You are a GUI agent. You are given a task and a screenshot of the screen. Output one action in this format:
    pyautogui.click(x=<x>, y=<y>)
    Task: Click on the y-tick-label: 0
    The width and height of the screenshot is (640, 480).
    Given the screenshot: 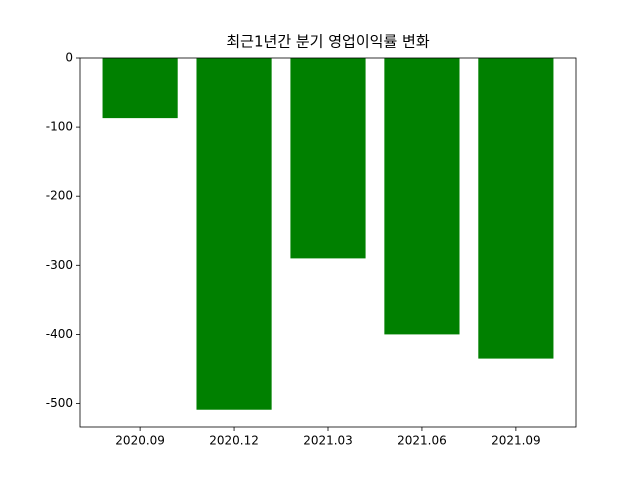 What is the action you would take?
    pyautogui.click(x=69, y=58)
    